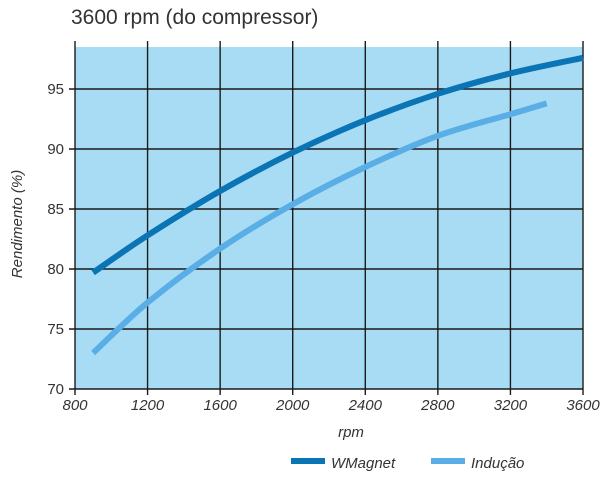 Image resolution: width=605 pixels, height=480 pixels. I want to click on x-tick-label: 800, so click(75, 405).